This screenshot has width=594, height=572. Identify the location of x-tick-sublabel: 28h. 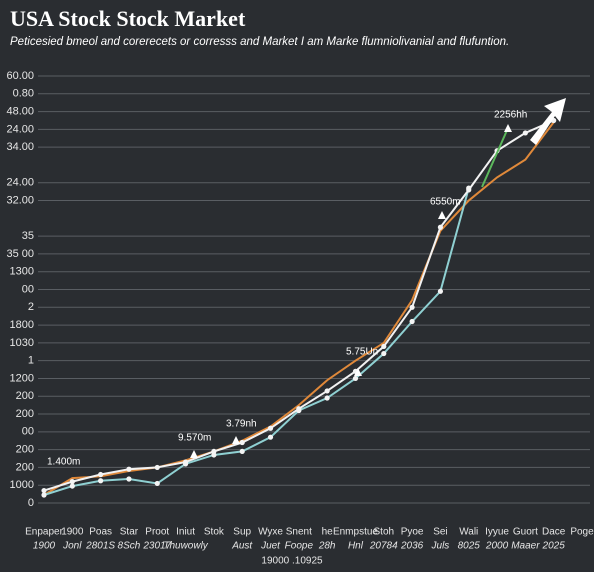
(327, 546).